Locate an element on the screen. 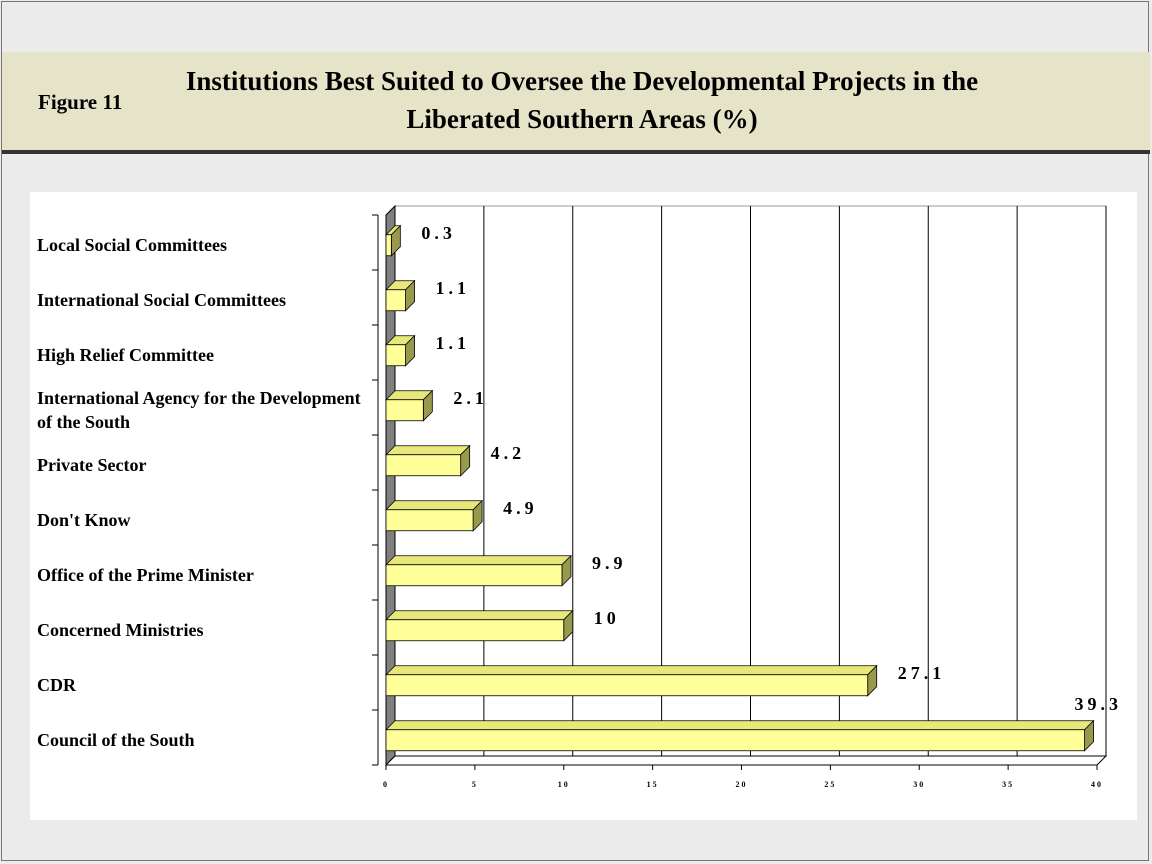  value-label: 2.1 is located at coordinates (470, 398).